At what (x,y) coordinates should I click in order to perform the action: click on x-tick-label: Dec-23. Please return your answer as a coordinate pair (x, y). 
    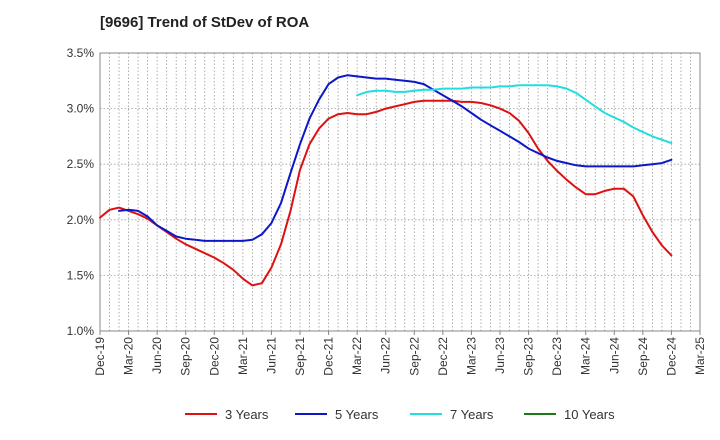
    Looking at the image, I should click on (557, 356).